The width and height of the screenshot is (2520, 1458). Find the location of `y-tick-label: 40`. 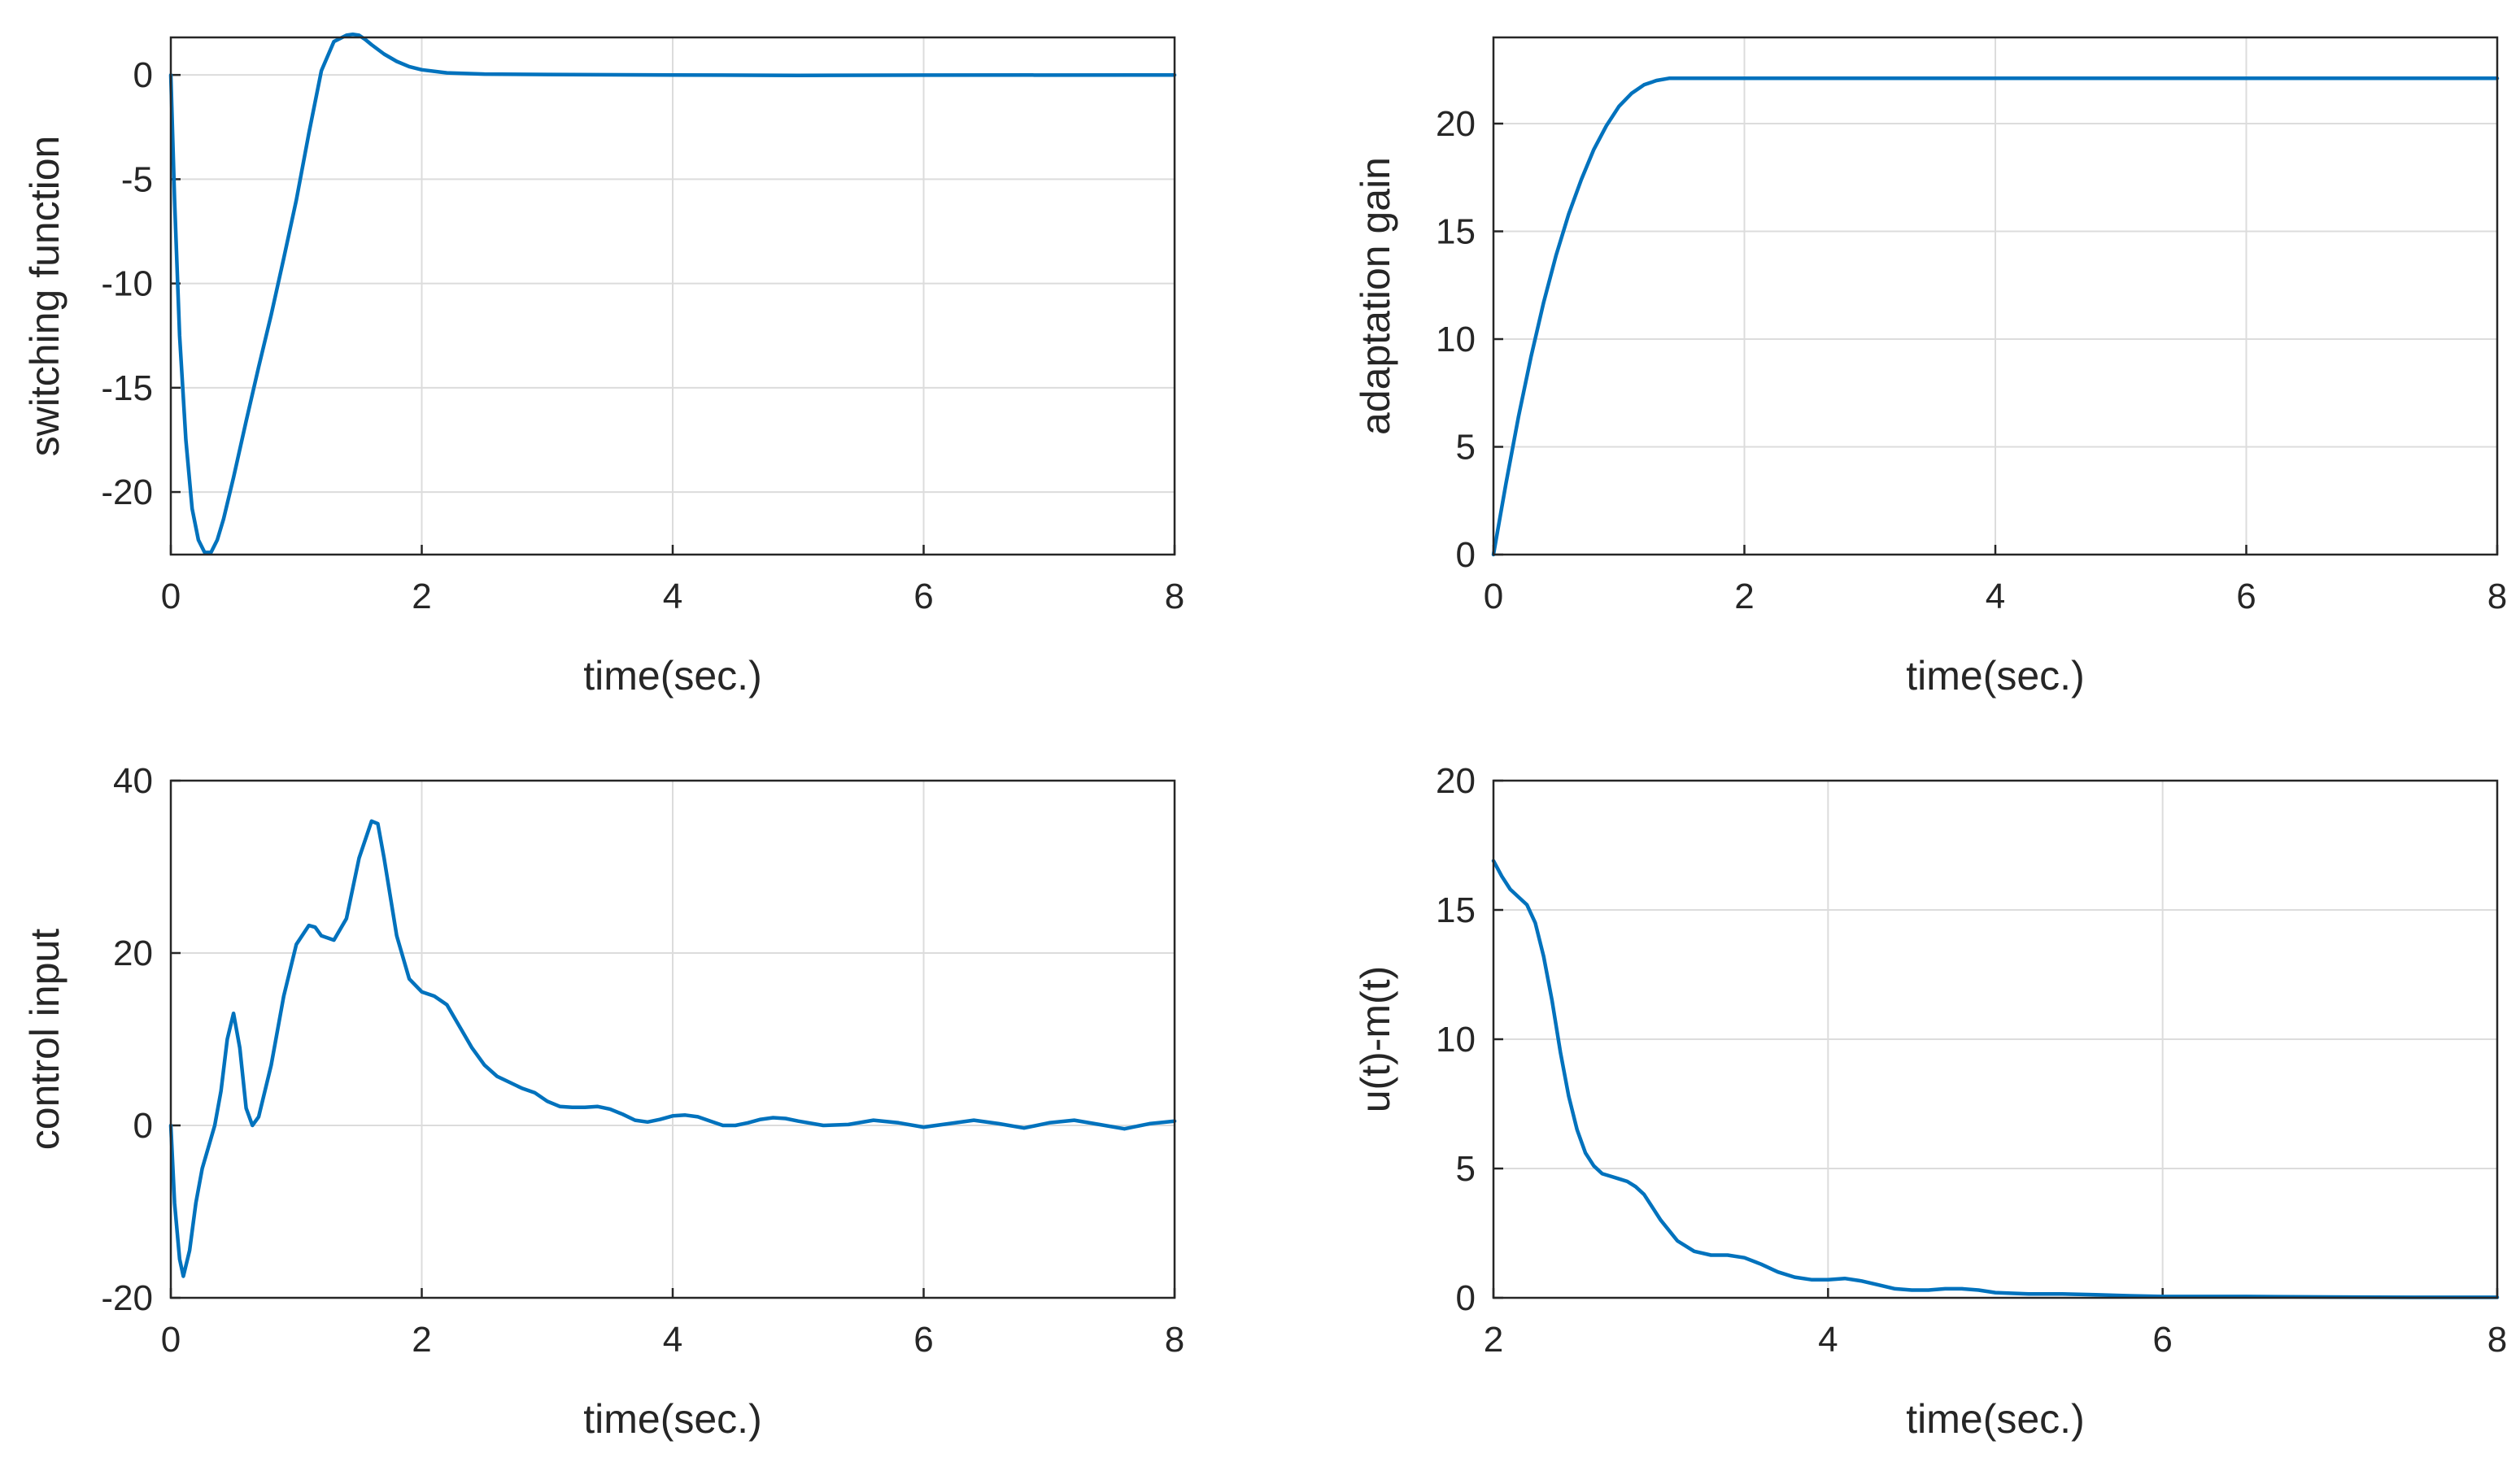

y-tick-label: 40 is located at coordinates (133, 781).